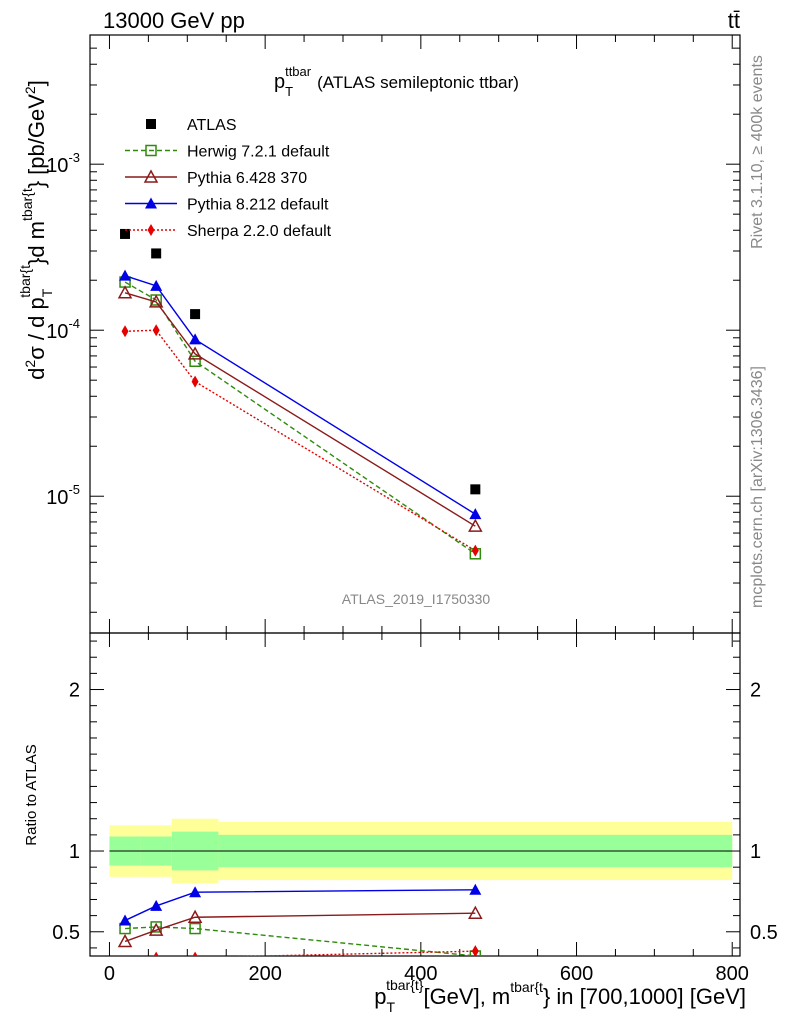 The image size is (786, 1024). Describe the element at coordinates (289, 91) in the screenshot. I see `title-subscript: T` at that location.